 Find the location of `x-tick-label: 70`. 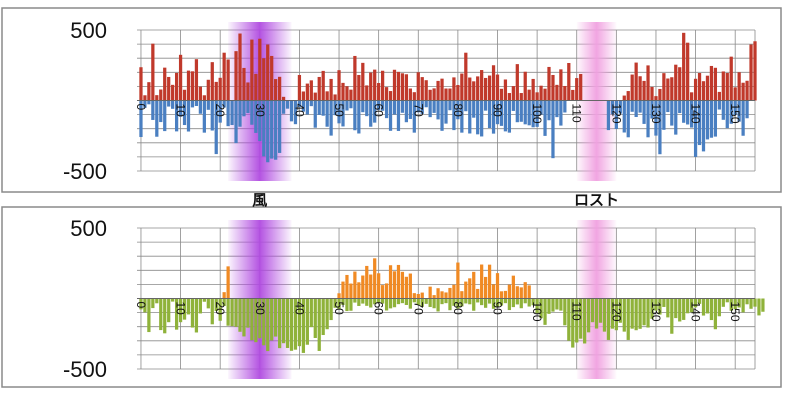

x-tick-label: 70 is located at coordinates (418, 111).